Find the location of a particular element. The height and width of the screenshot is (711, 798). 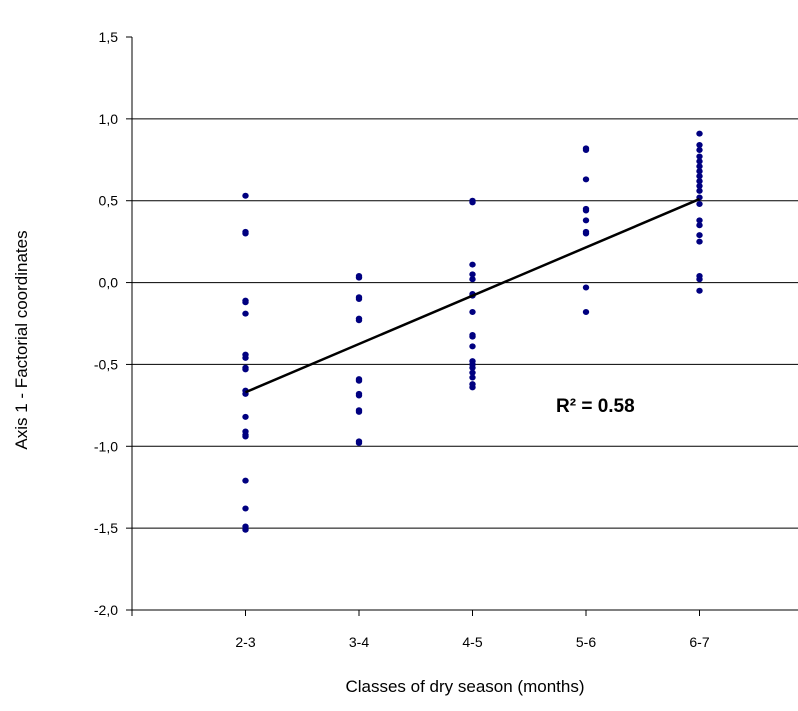

x-tick-label: 5-6 is located at coordinates (586, 642).